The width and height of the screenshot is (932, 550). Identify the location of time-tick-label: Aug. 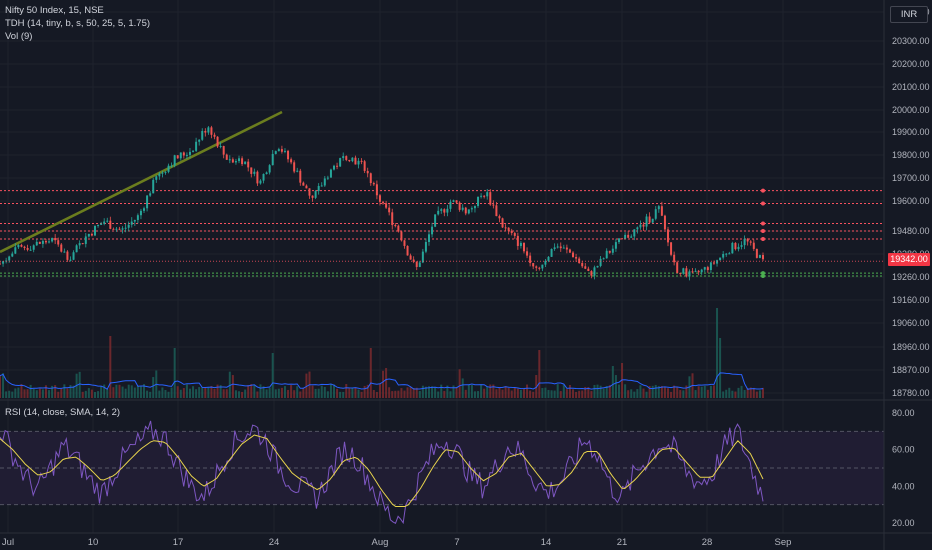
(380, 542).